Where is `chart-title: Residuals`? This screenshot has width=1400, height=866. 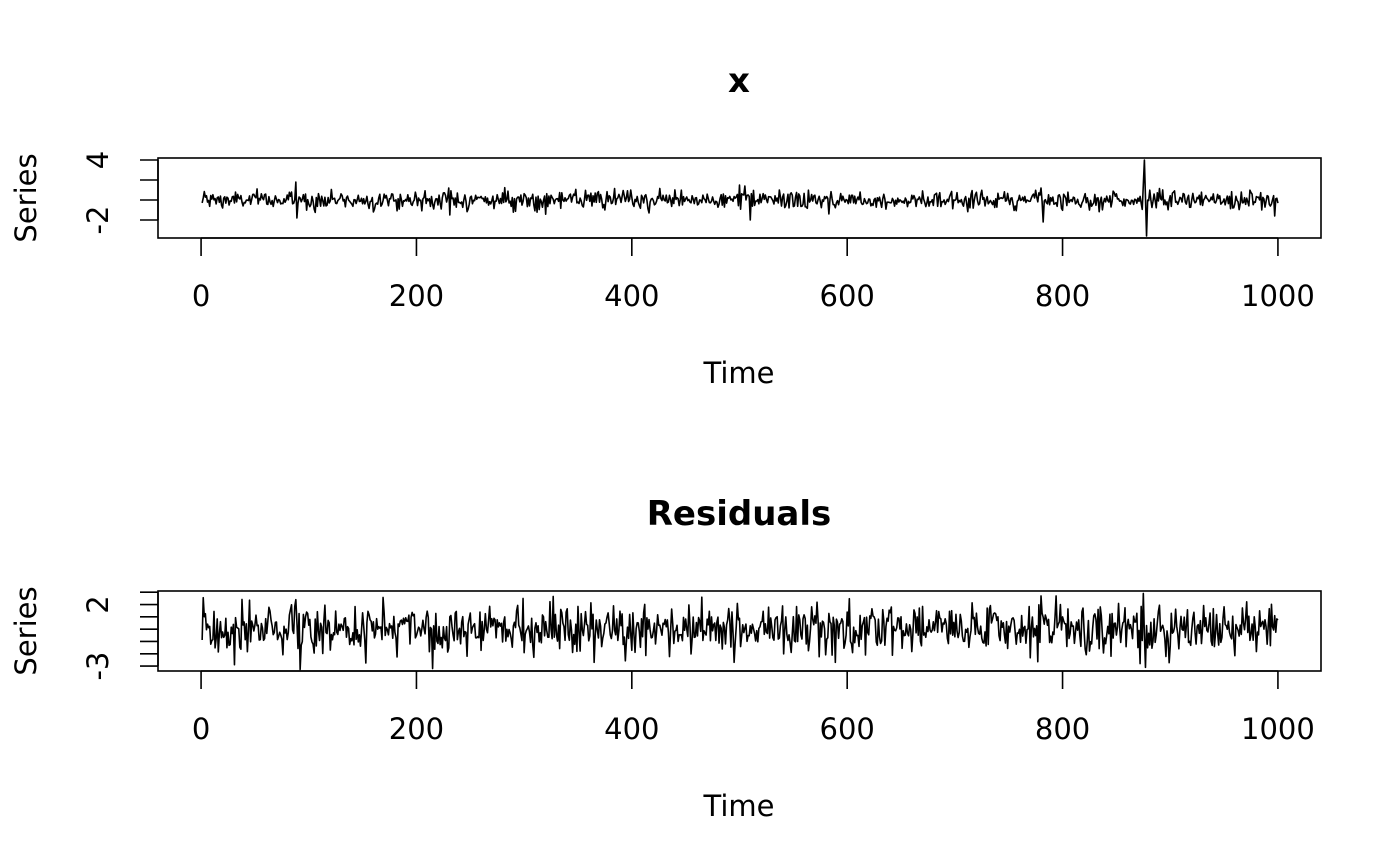 chart-title: Residuals is located at coordinates (739, 514).